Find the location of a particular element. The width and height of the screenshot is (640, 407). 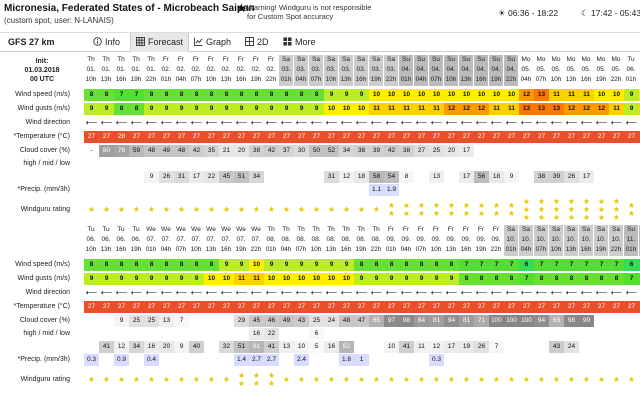

data-cell: 7 is located at coordinates (496, 265).